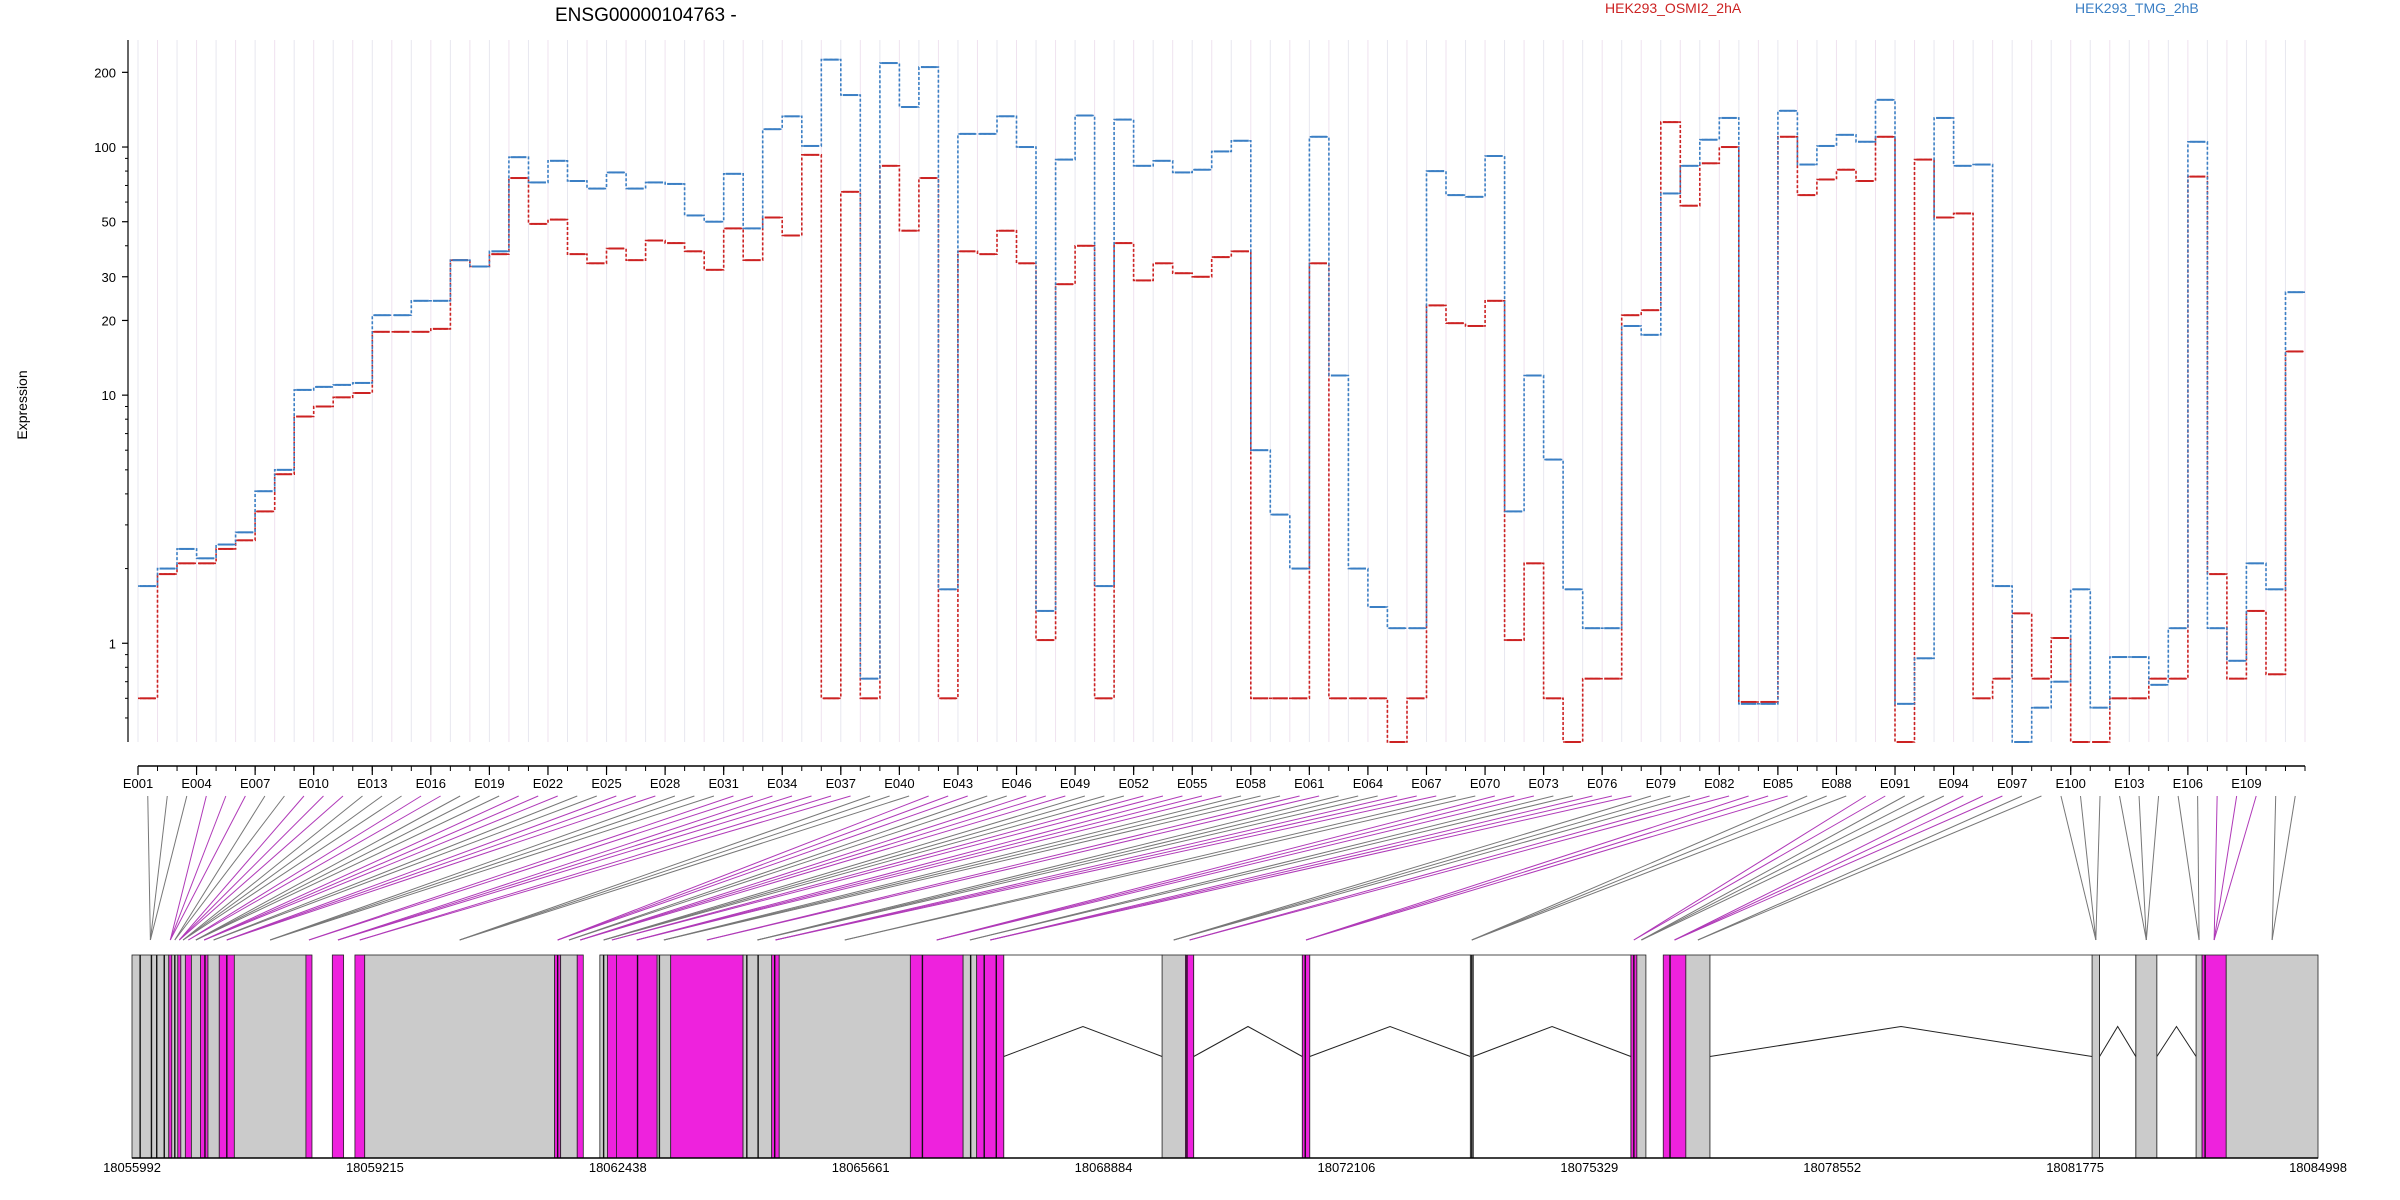 Image resolution: width=2400 pixels, height=1200 pixels. I want to click on intron-box, so click(2176, 1056).